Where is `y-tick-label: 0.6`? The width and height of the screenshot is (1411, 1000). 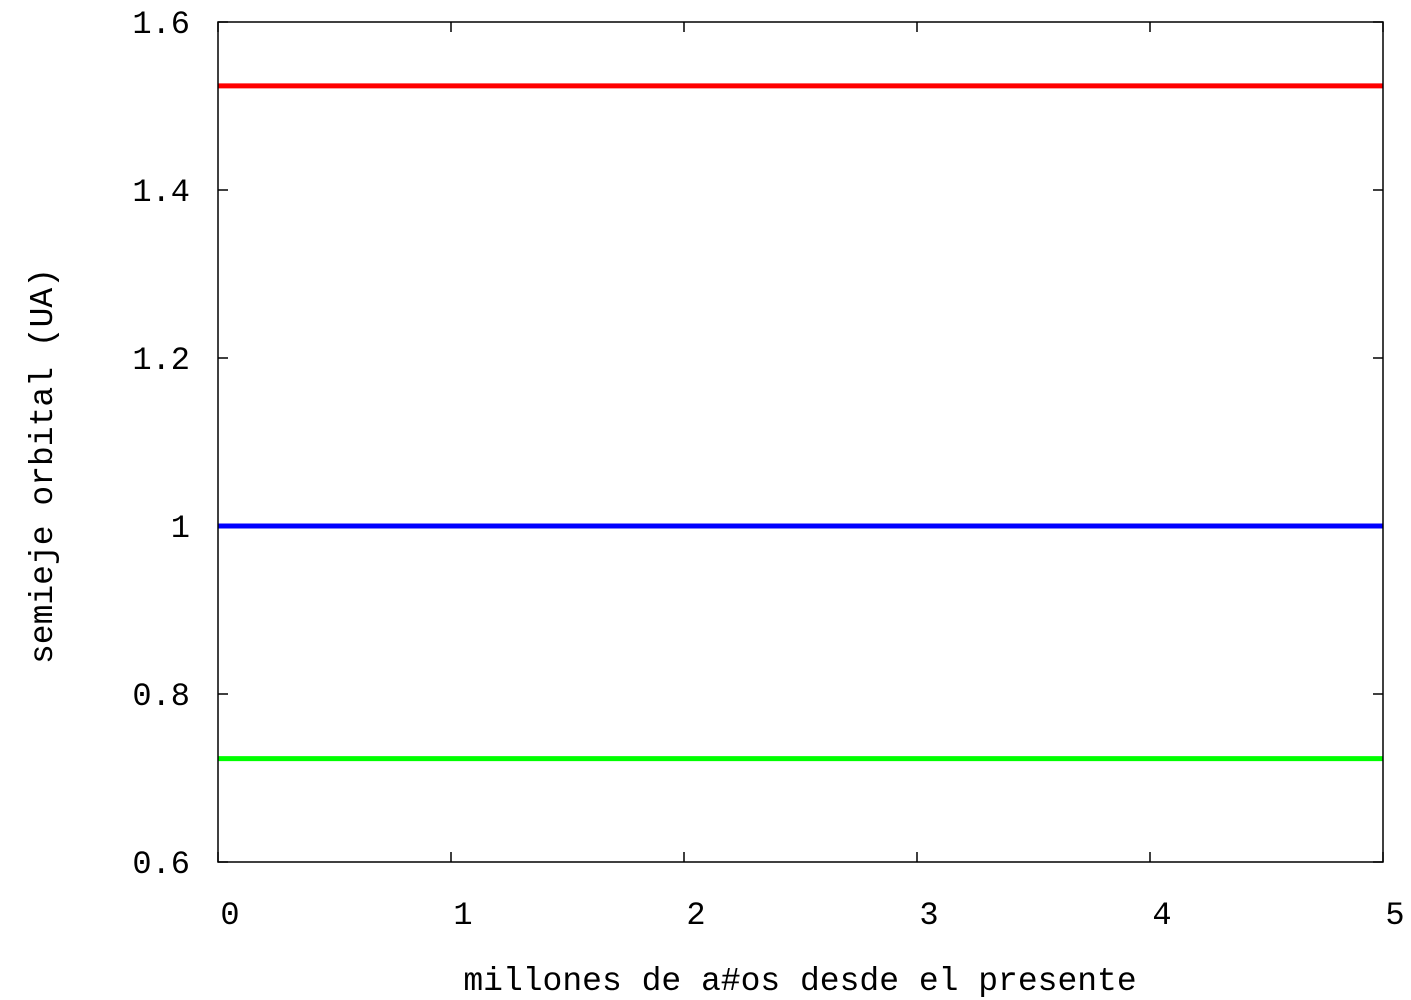 y-tick-label: 0.6 is located at coordinates (161, 864).